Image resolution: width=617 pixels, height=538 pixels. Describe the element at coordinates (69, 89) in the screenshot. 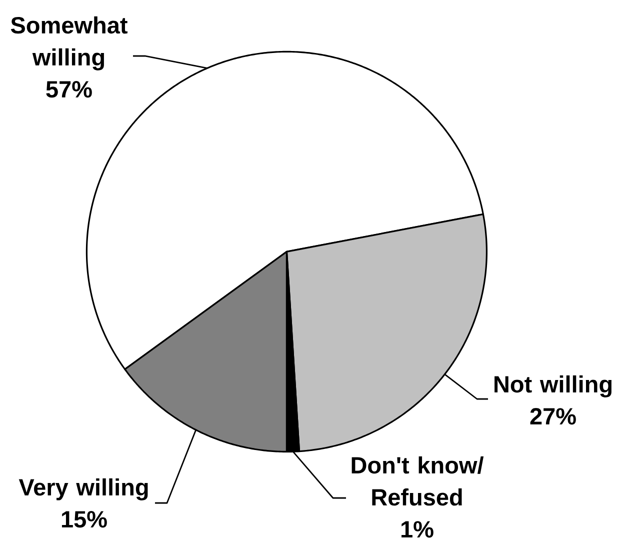

I see `data-label: 57%` at that location.